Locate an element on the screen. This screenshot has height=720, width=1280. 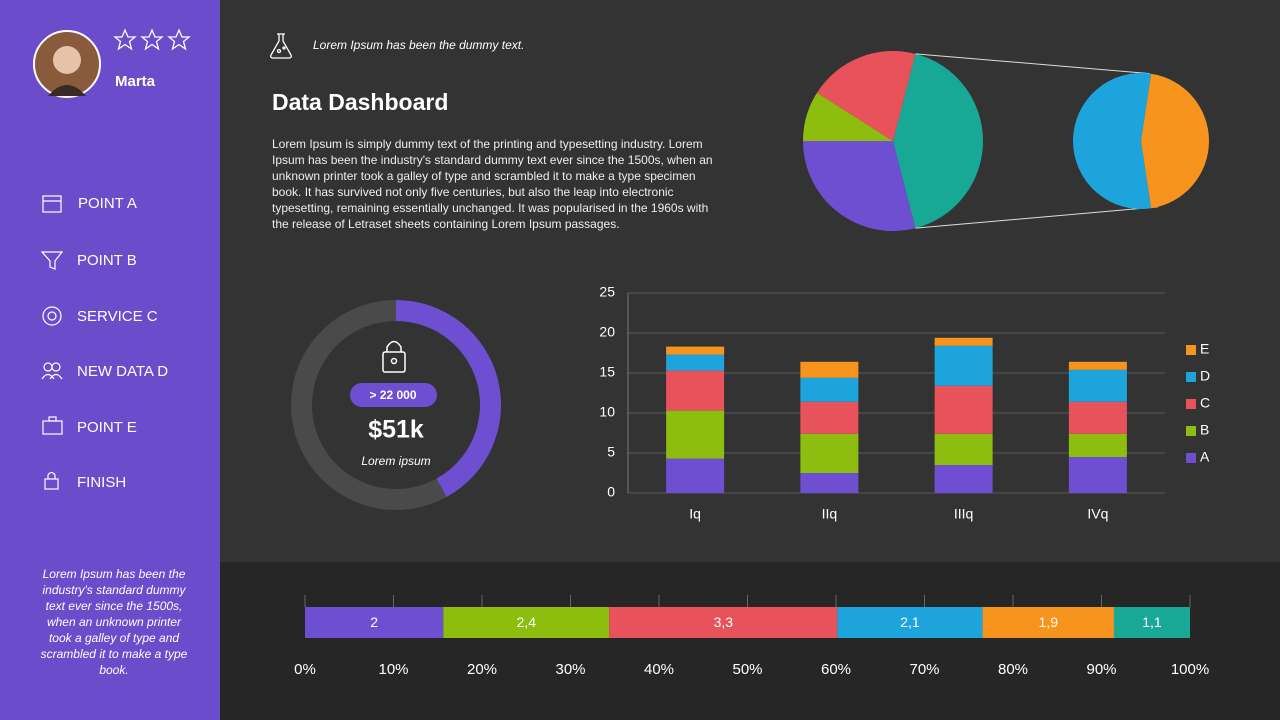
menu-item: POINT A is located at coordinates (107, 203).